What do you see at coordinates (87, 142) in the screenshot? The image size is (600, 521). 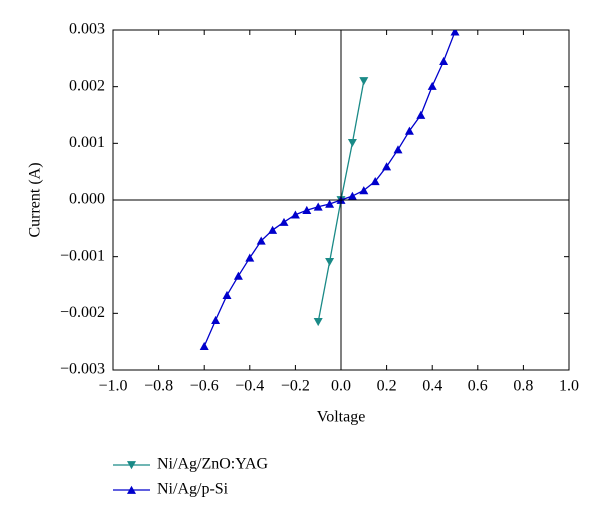 I see `y-tick-label: 0.001` at bounding box center [87, 142].